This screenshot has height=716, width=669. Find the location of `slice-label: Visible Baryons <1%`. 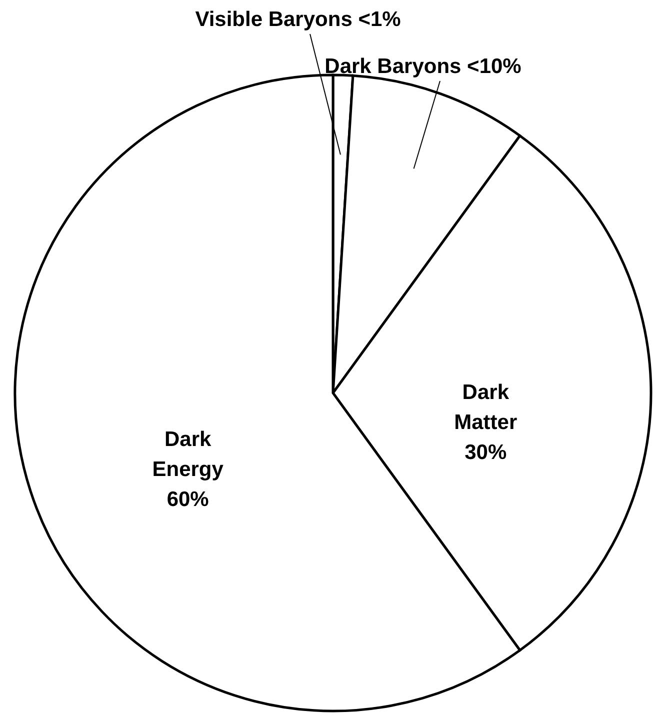

slice-label: Visible Baryons <1% is located at coordinates (298, 19).